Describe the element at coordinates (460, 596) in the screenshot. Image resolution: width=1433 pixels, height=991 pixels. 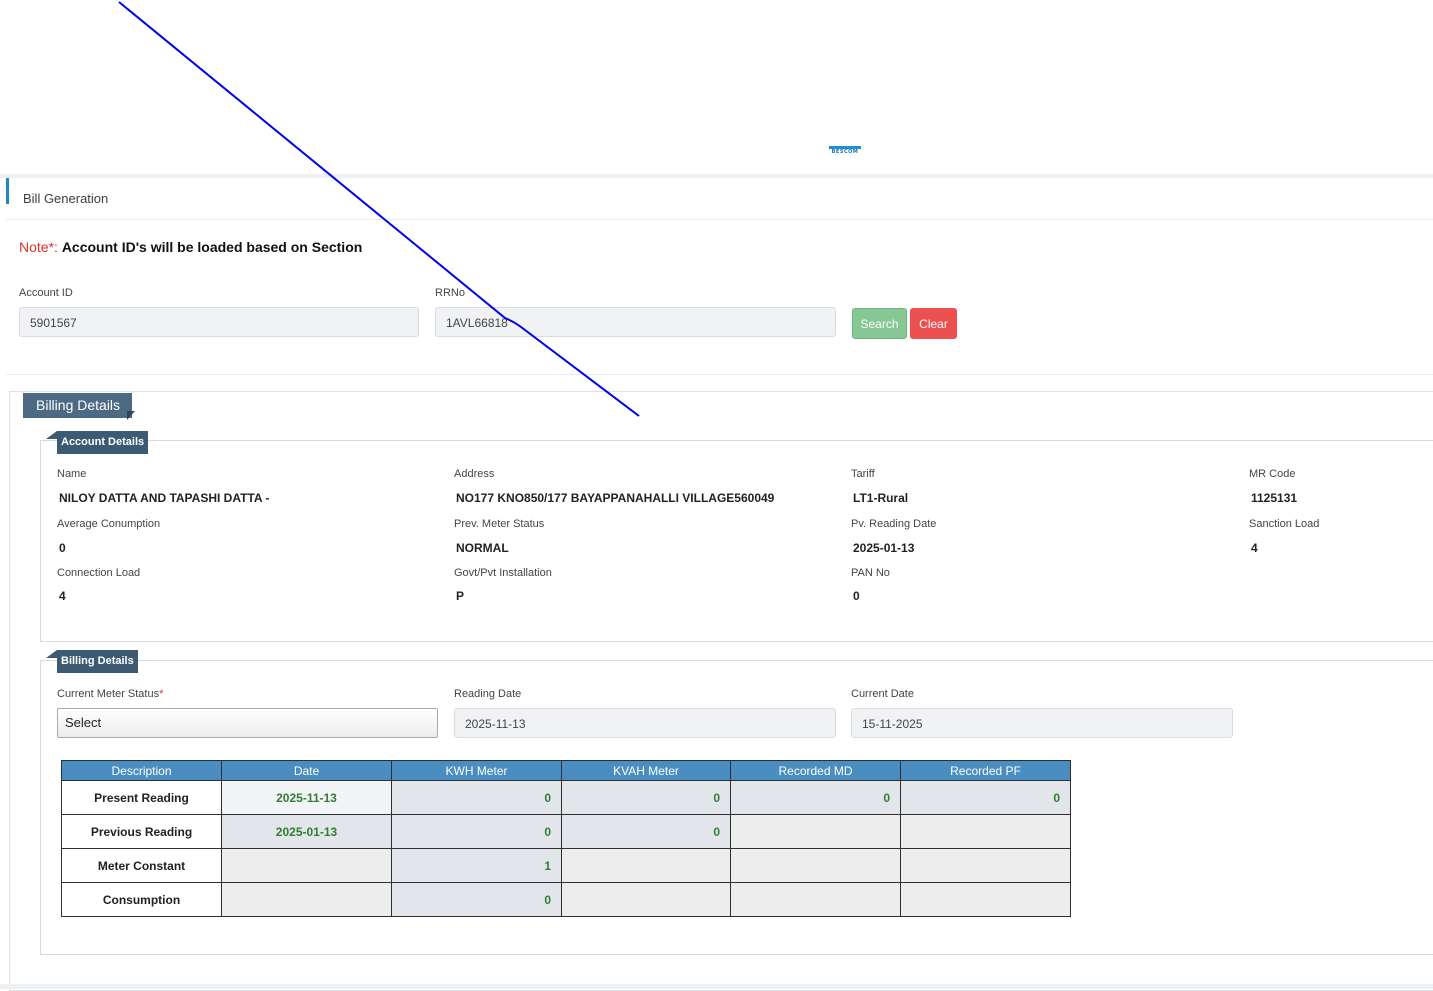
I see `installation-value: P` at that location.